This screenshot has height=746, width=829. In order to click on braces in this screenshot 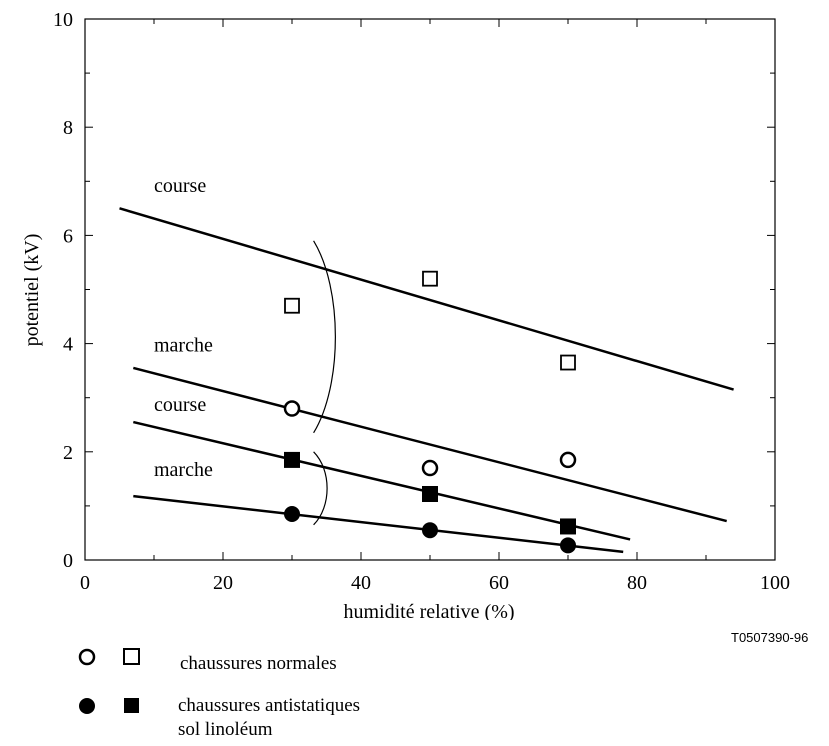, I will do `click(324, 383)`.